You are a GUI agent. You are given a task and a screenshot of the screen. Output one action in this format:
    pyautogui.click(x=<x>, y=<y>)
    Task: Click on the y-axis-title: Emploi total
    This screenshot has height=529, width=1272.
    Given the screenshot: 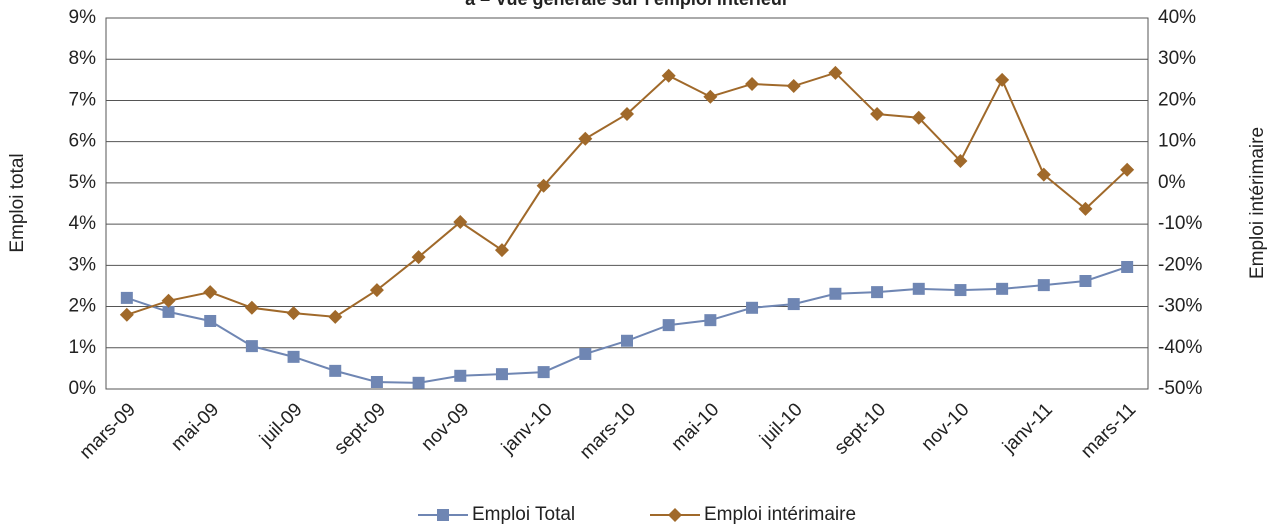 What is the action you would take?
    pyautogui.click(x=17, y=202)
    